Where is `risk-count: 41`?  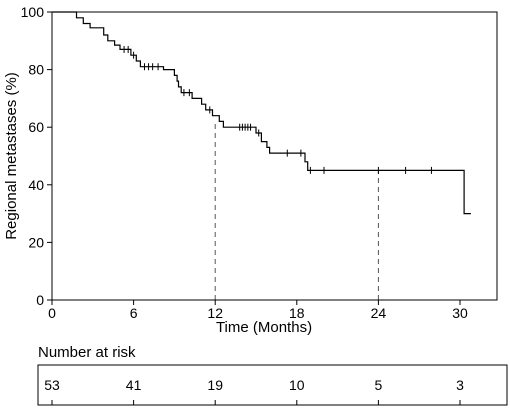
risk-count: 41 is located at coordinates (134, 385).